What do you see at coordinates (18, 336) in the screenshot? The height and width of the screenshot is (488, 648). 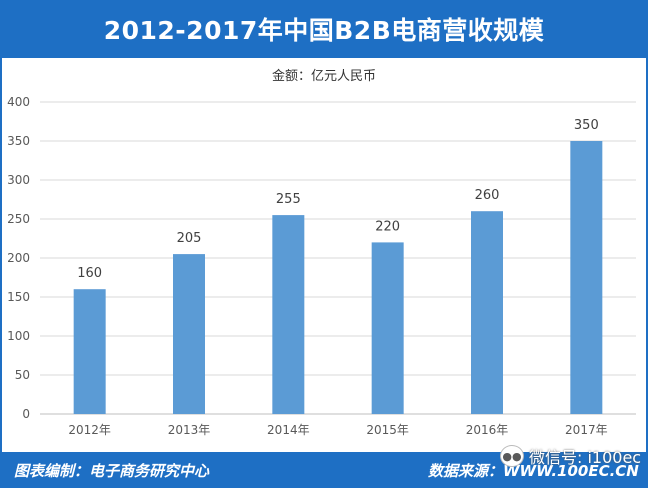 I see `y-tick-label: 100` at bounding box center [18, 336].